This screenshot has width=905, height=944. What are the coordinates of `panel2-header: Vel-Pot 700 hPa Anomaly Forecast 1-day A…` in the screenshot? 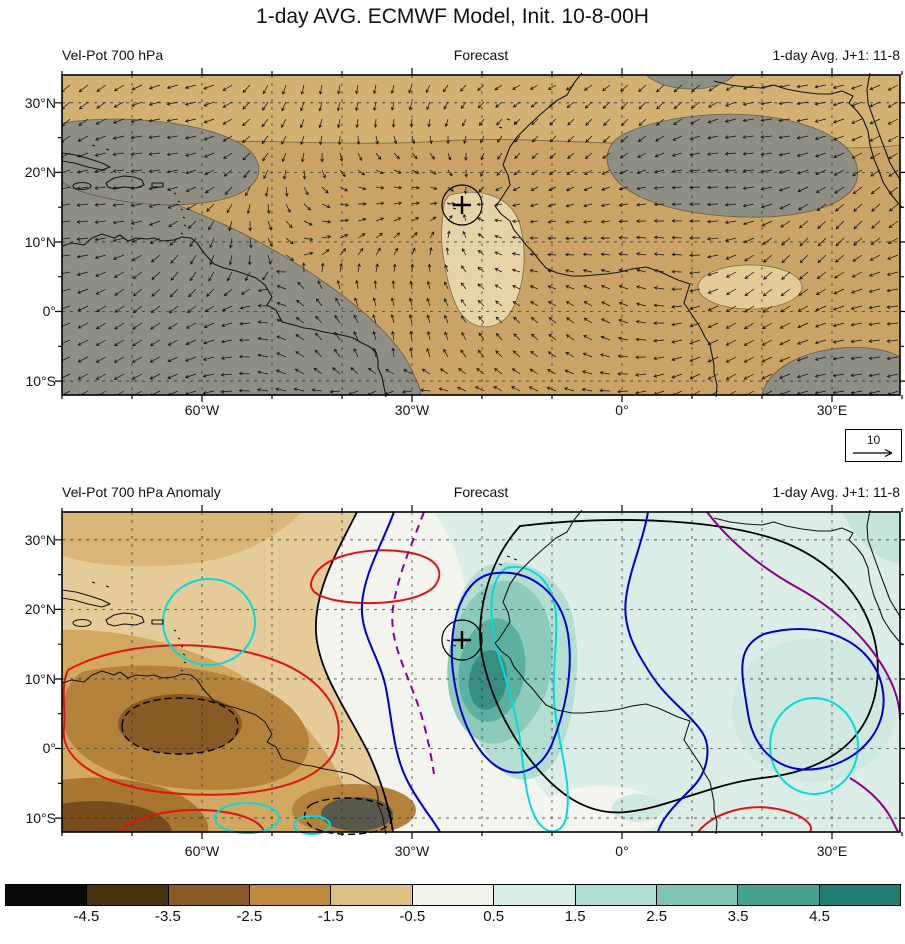 It's located at (481, 493).